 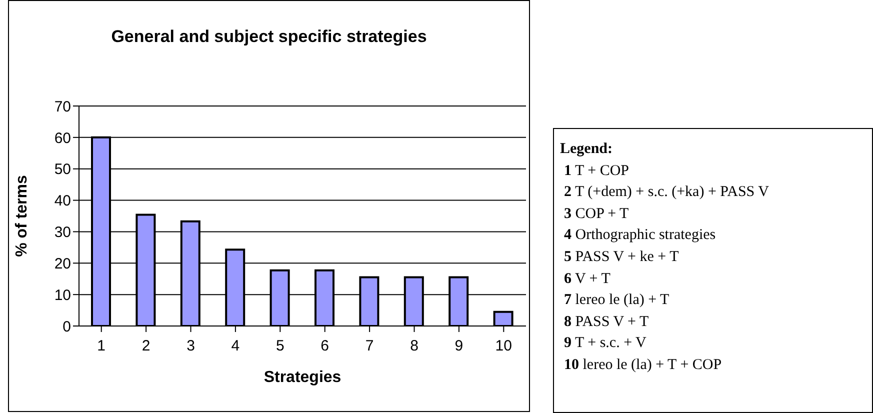 I want to click on y-tick-label: 70, so click(x=62, y=107).